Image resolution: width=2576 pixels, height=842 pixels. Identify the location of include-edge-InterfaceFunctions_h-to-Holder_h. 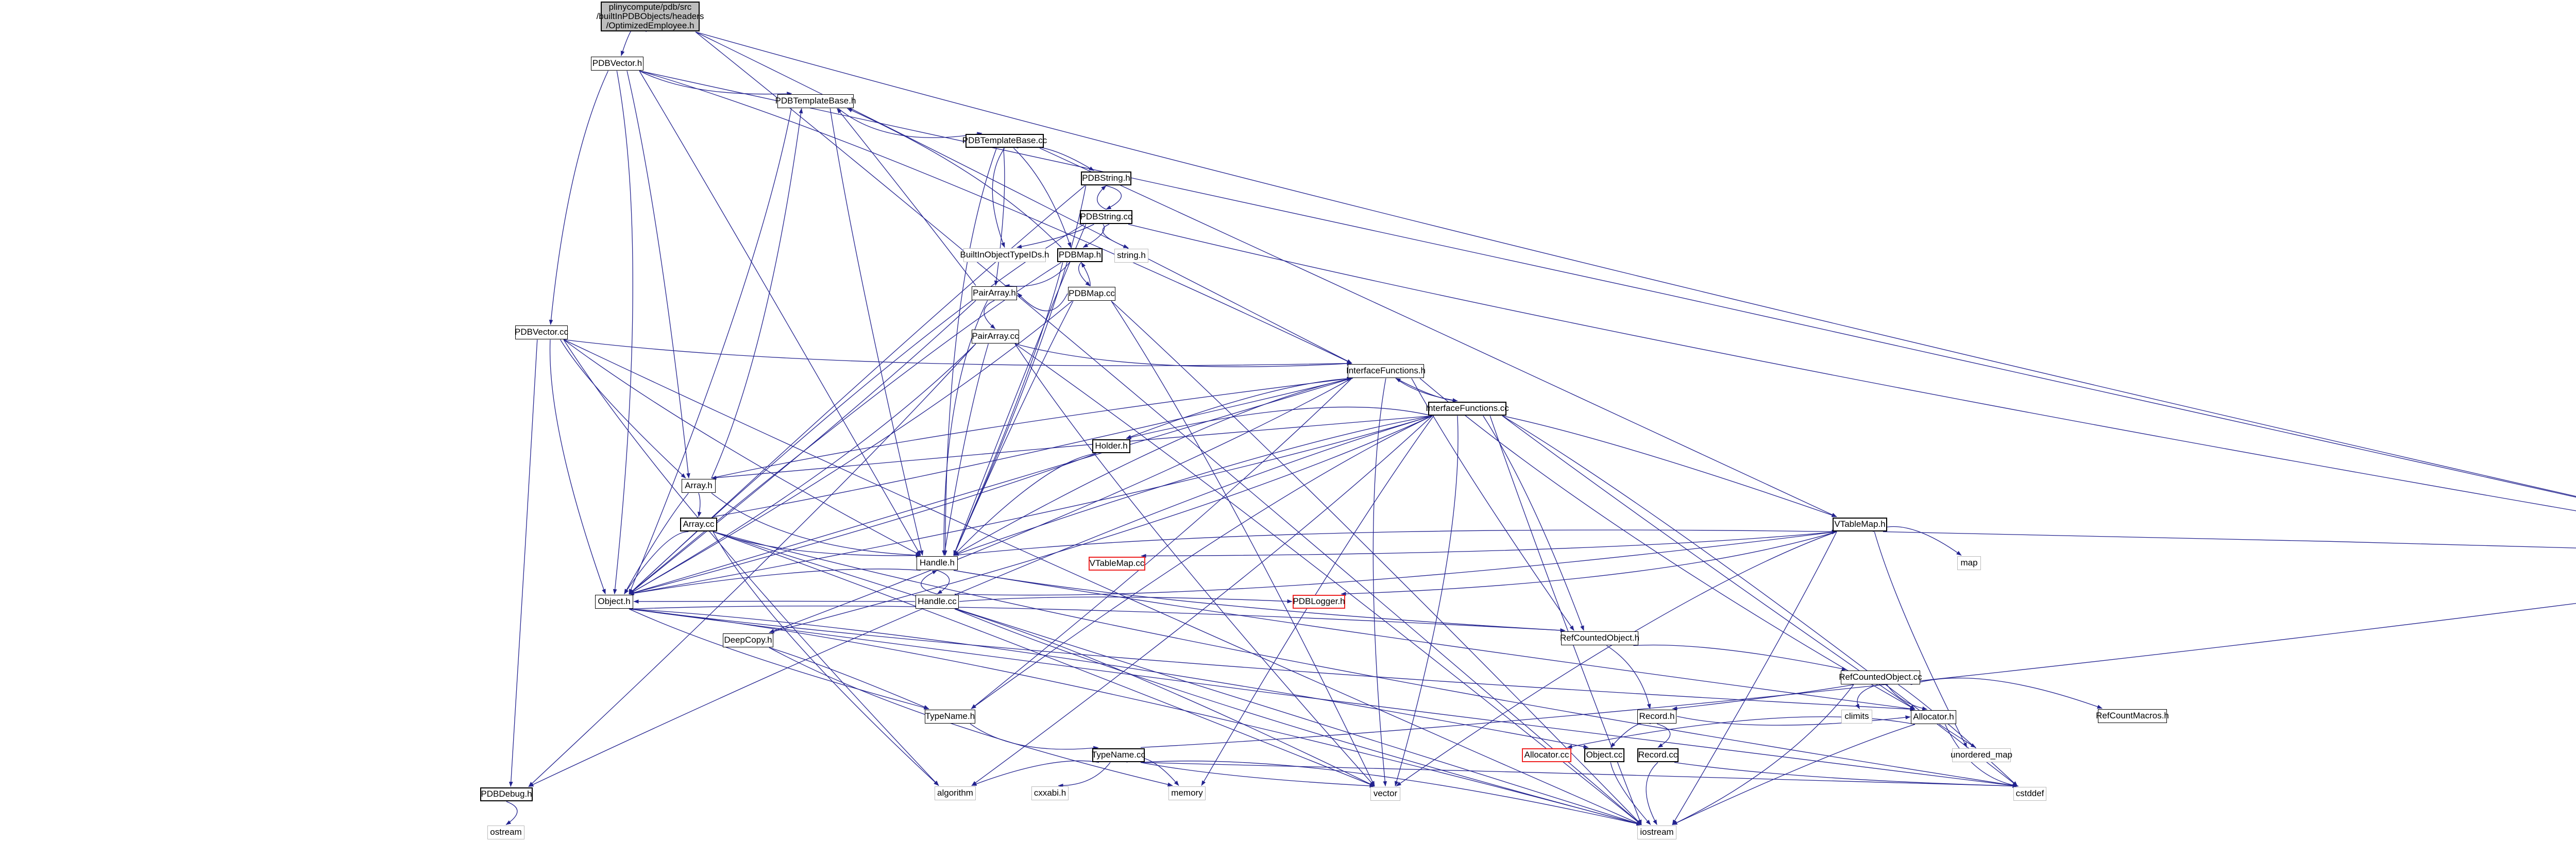
(1239, 408).